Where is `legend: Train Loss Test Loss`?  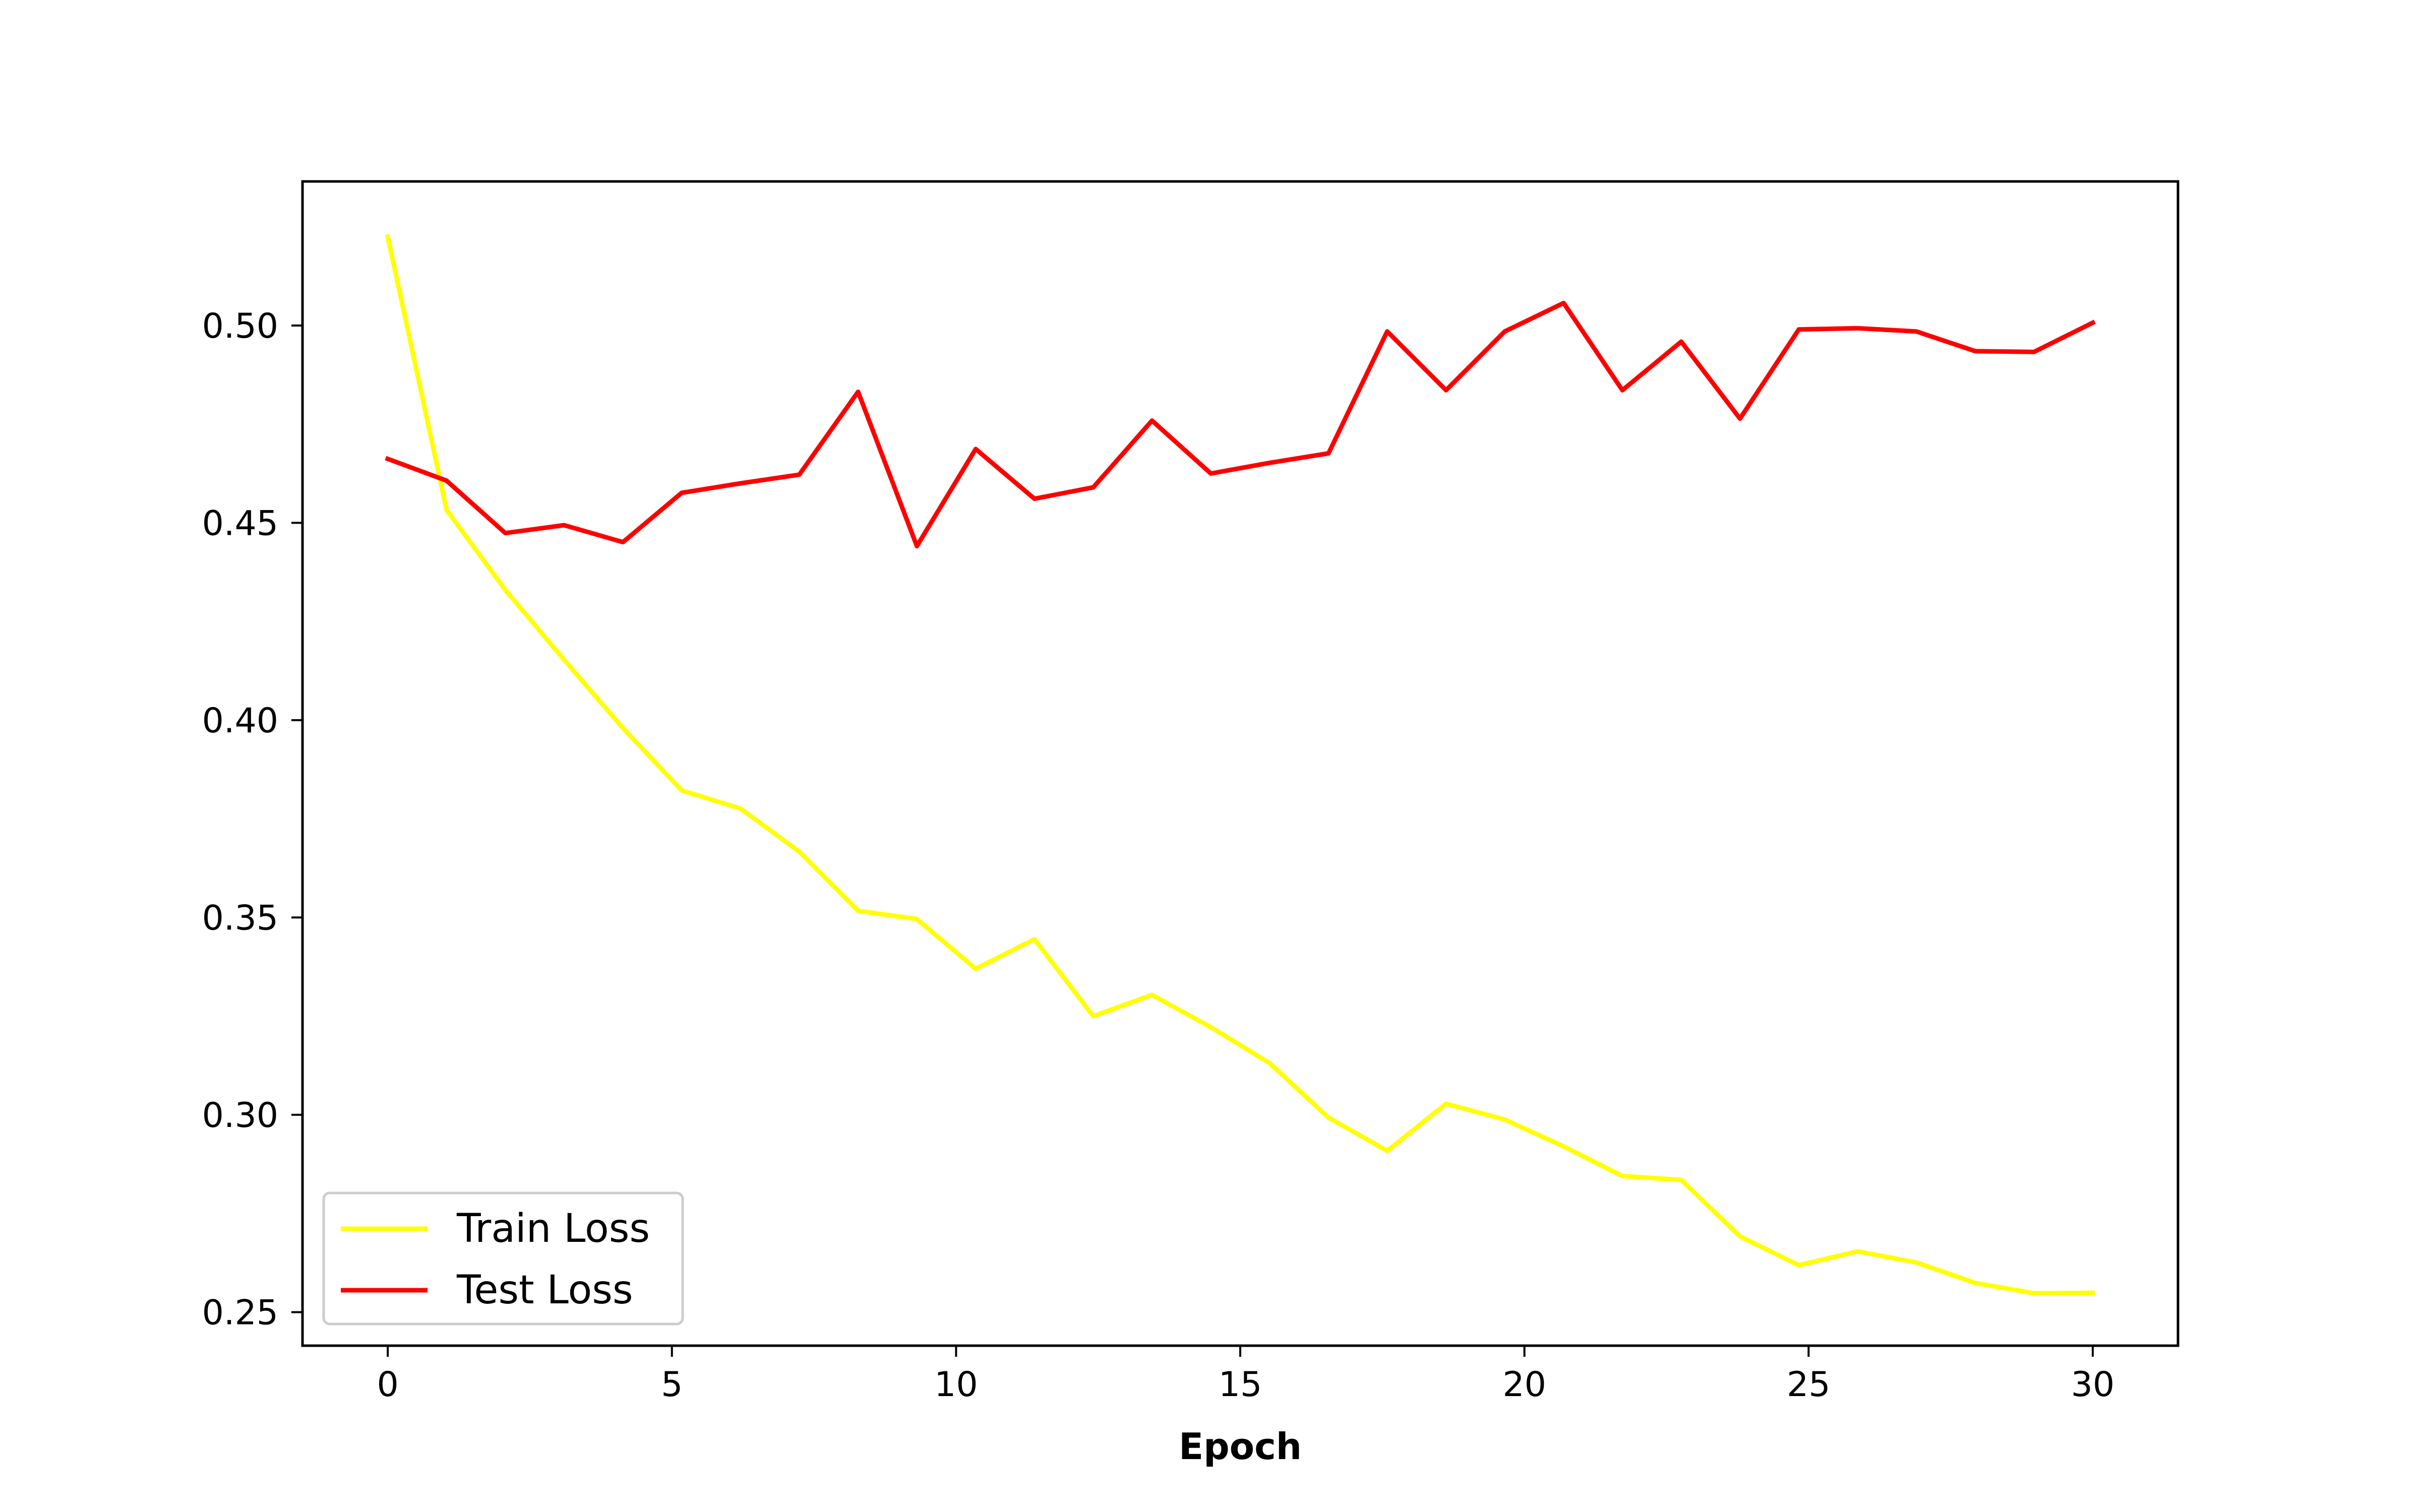
legend: Train Loss Test Loss is located at coordinates (503, 1258).